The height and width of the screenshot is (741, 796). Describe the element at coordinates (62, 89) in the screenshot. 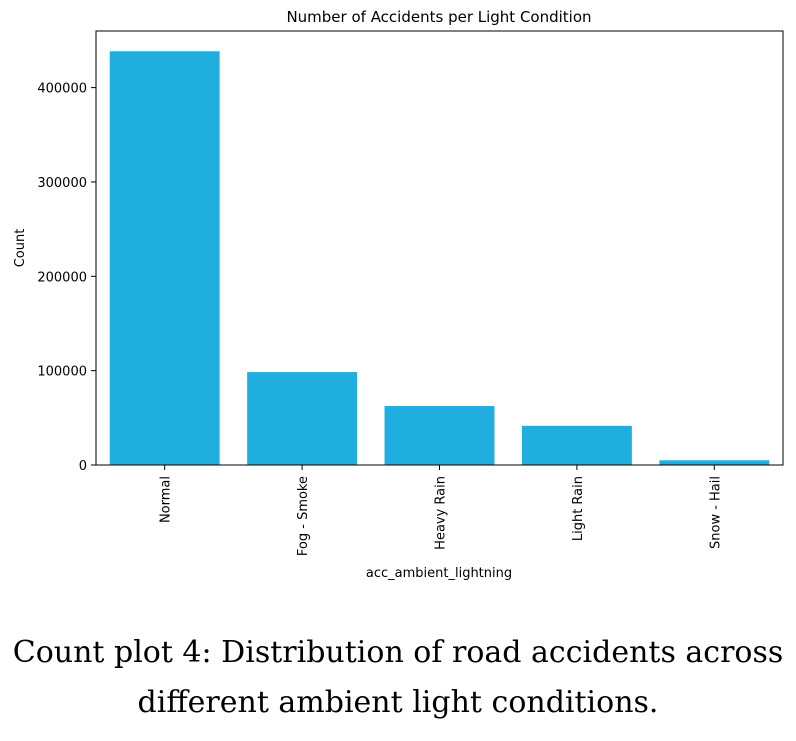

I see `y-tick-label: 400000` at that location.